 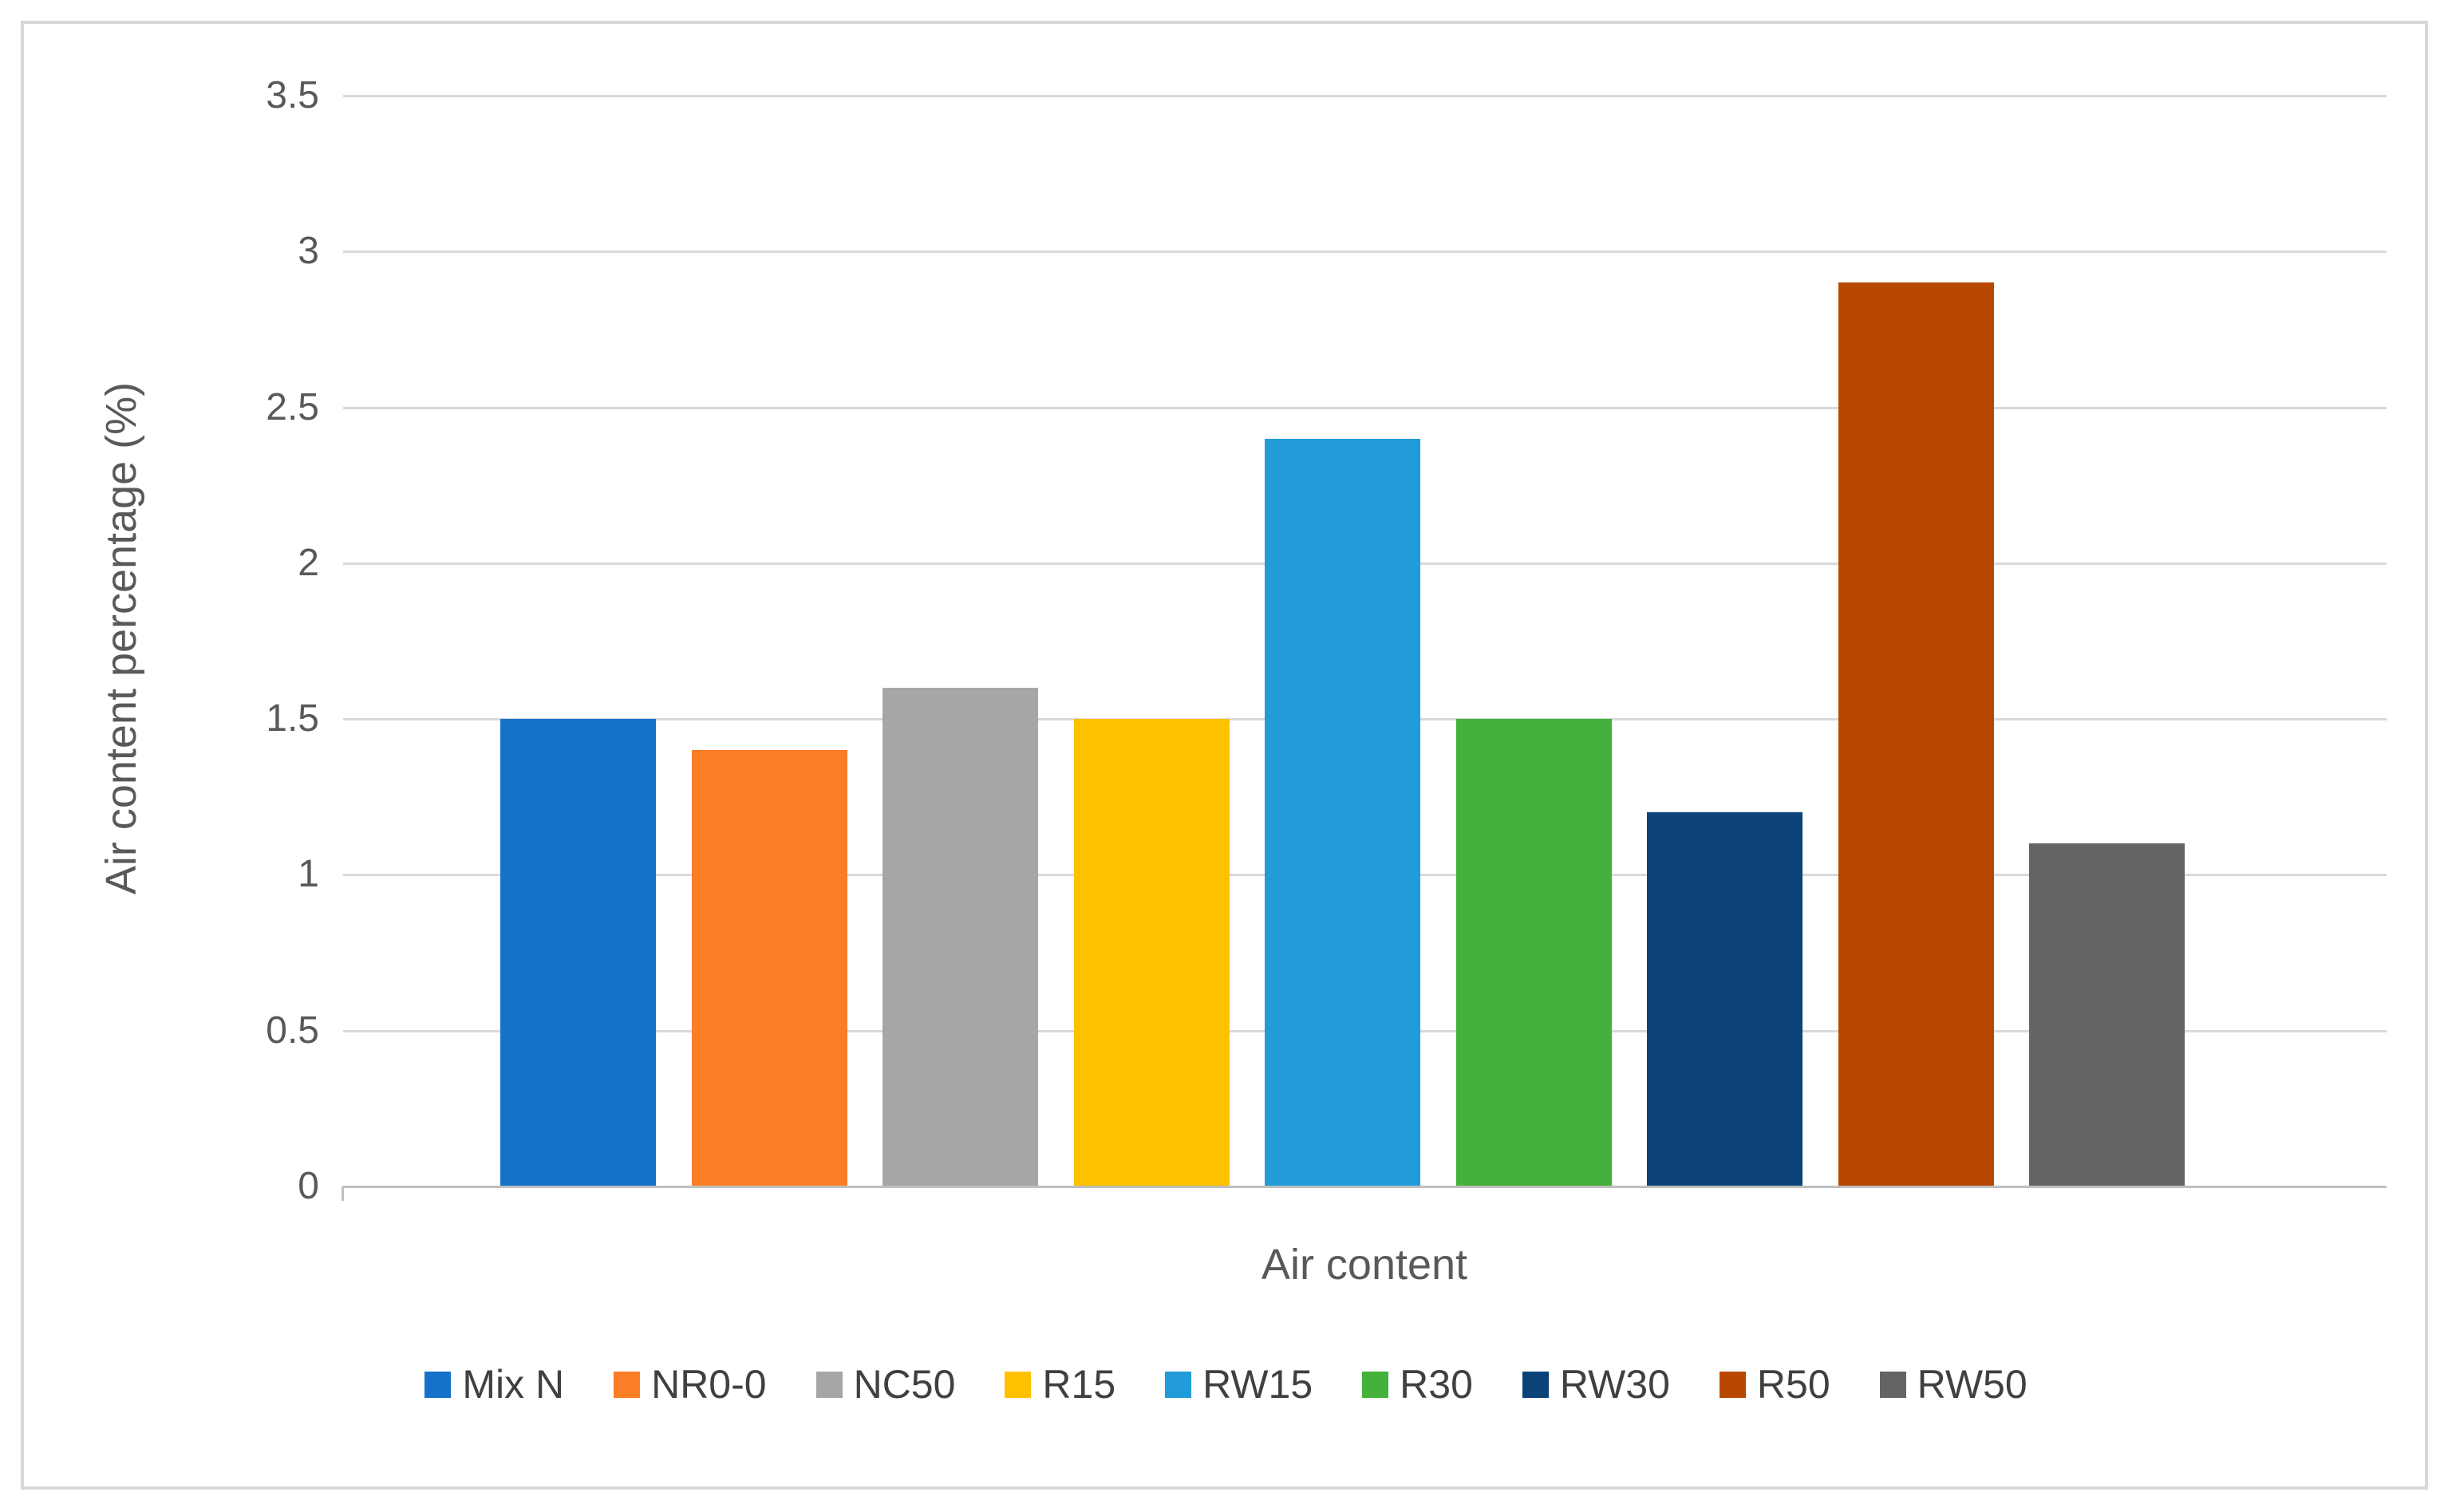 What do you see at coordinates (709, 1384) in the screenshot?
I see `legend-label: NR0-0` at bounding box center [709, 1384].